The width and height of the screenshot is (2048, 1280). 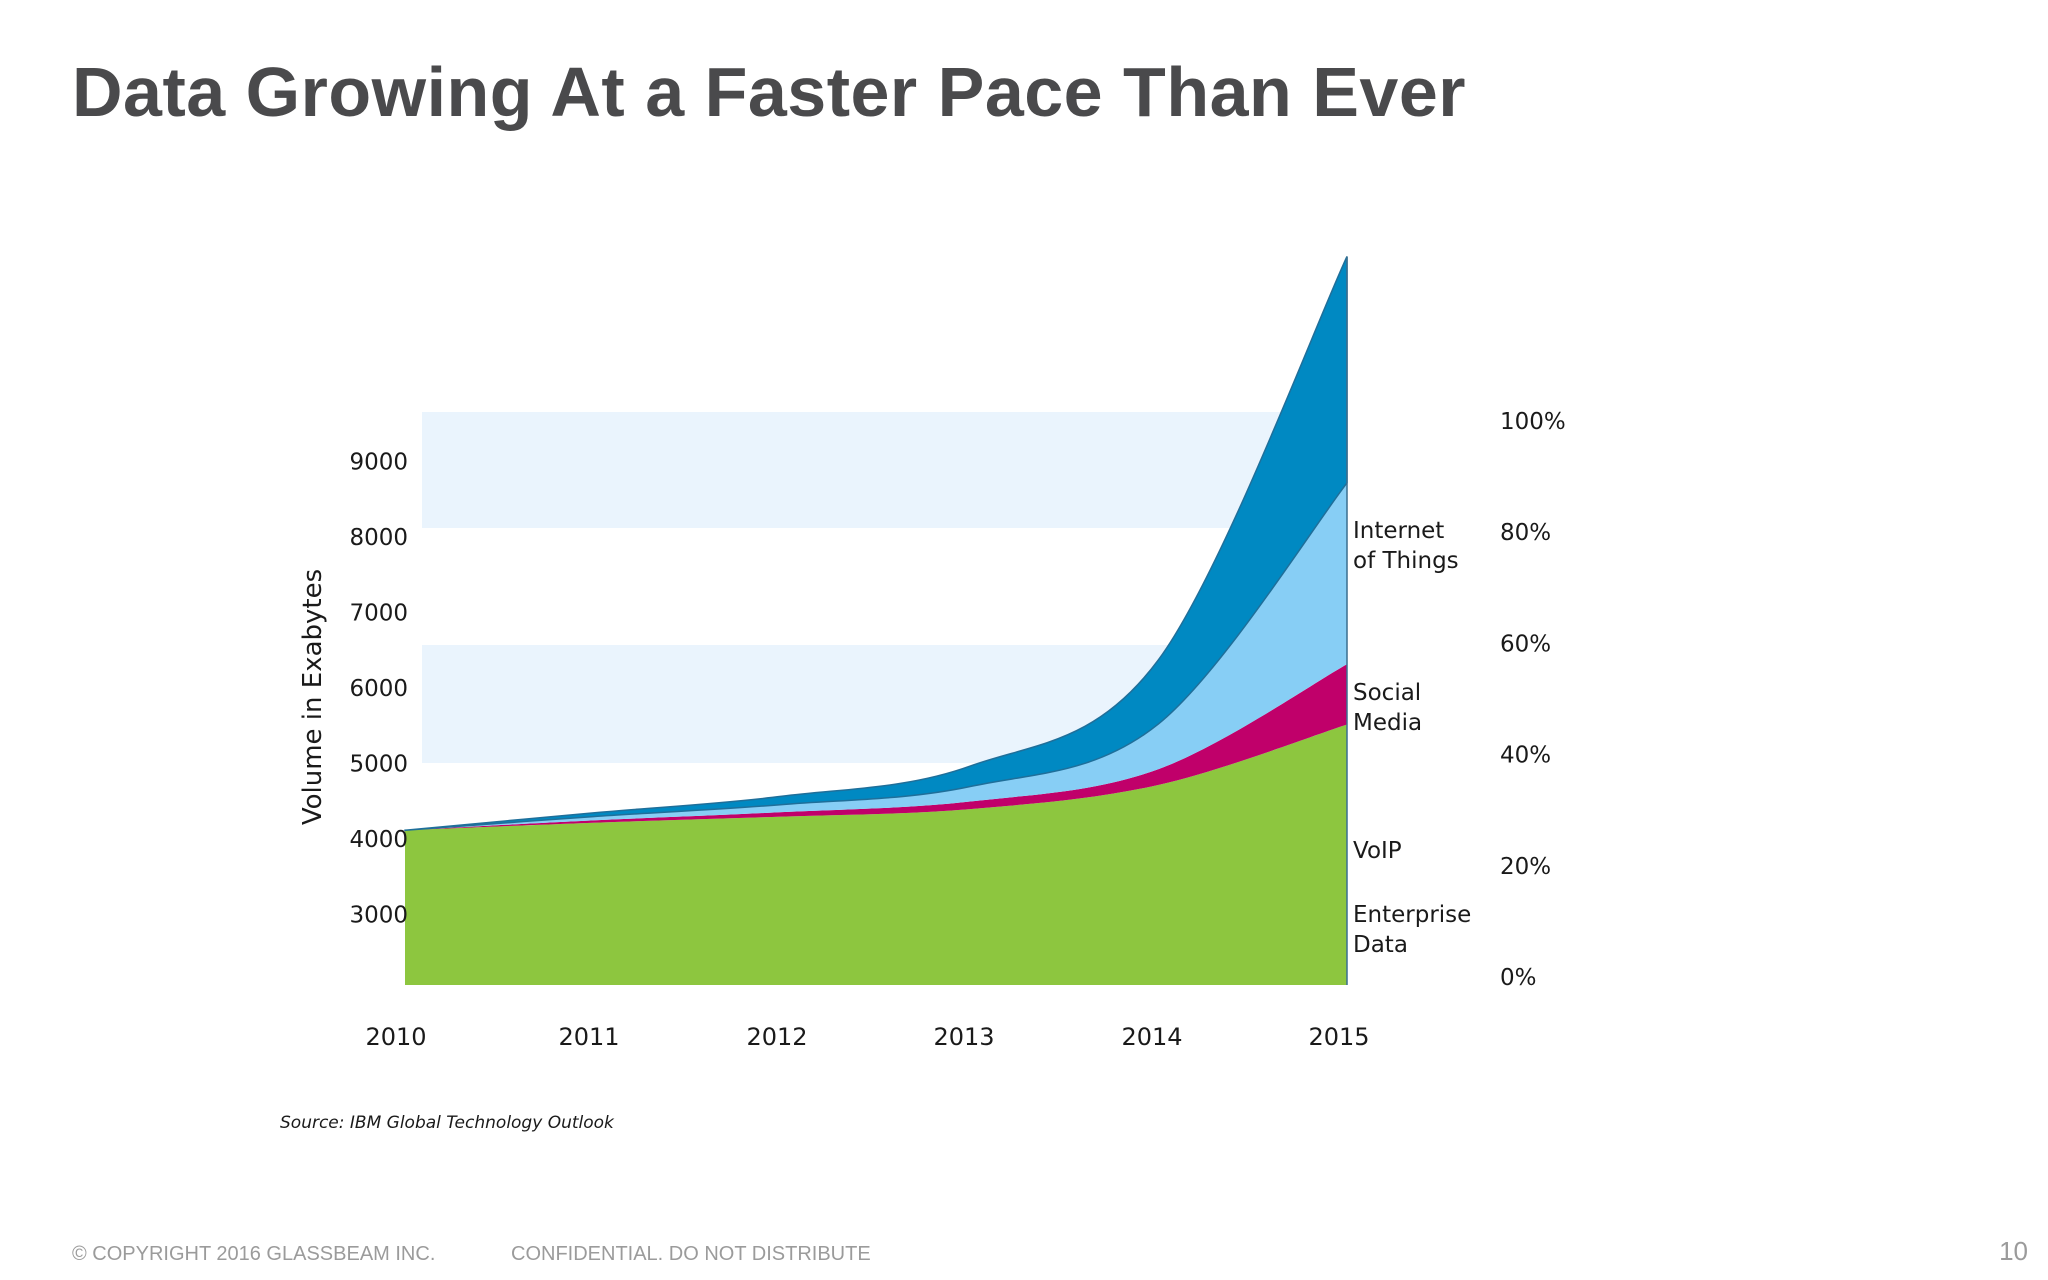 What do you see at coordinates (867, 1037) in the screenshot?
I see `x-axis-ticks: 2010 2011 2012 2013 2014 2015` at bounding box center [867, 1037].